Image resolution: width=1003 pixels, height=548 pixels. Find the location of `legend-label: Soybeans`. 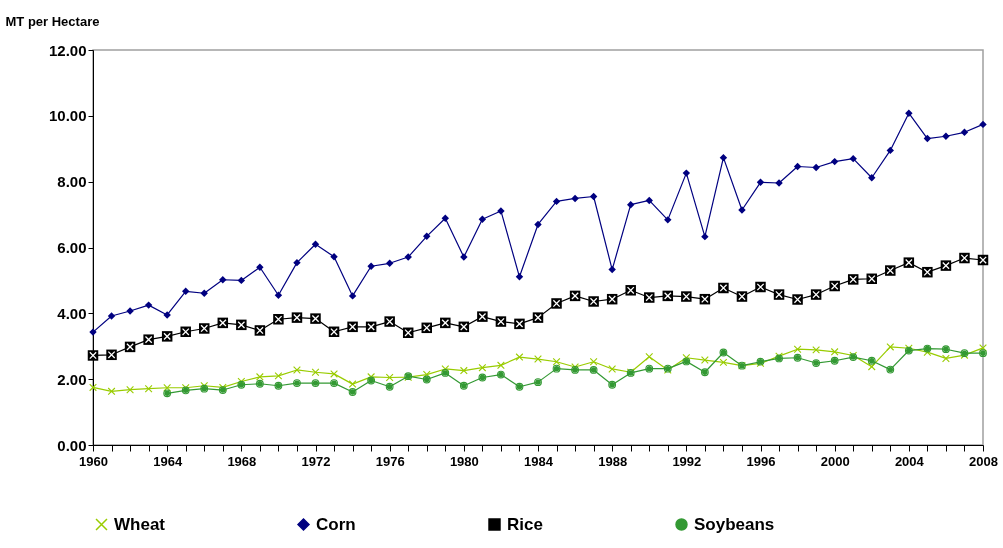

legend-label: Soybeans is located at coordinates (734, 524).